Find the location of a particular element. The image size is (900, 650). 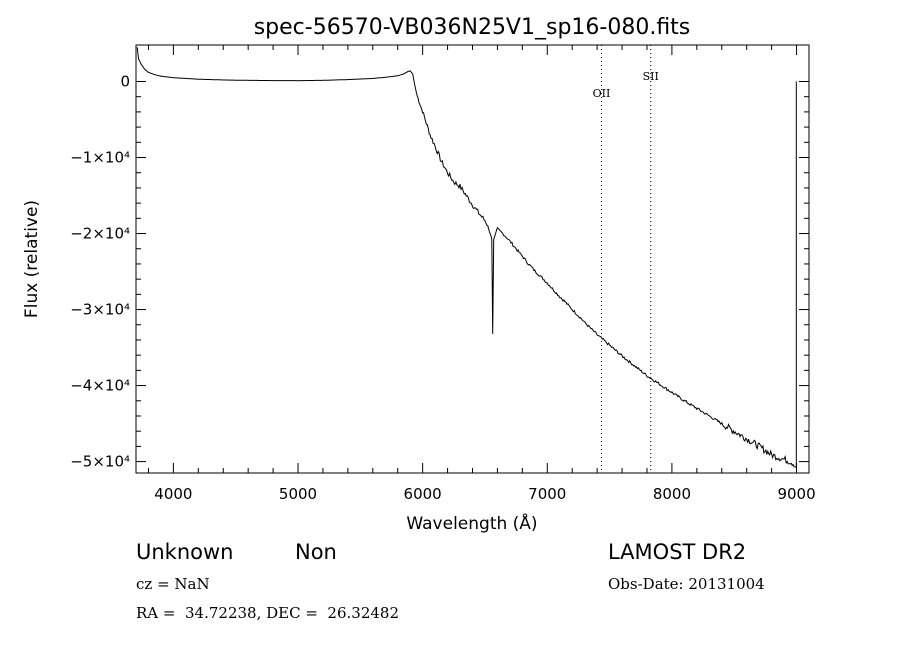

redshift-cz: cz = NaN is located at coordinates (173, 584).